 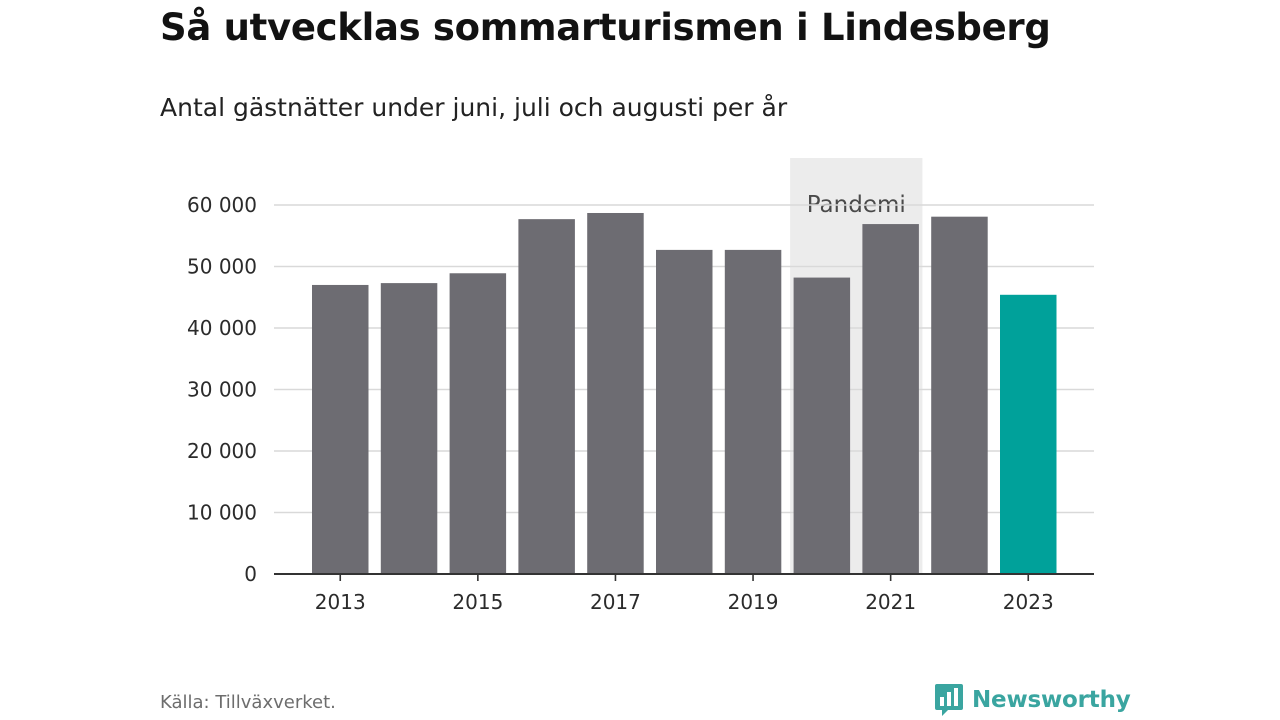 What do you see at coordinates (222, 451) in the screenshot?
I see `y-tick-label: 20 000` at bounding box center [222, 451].